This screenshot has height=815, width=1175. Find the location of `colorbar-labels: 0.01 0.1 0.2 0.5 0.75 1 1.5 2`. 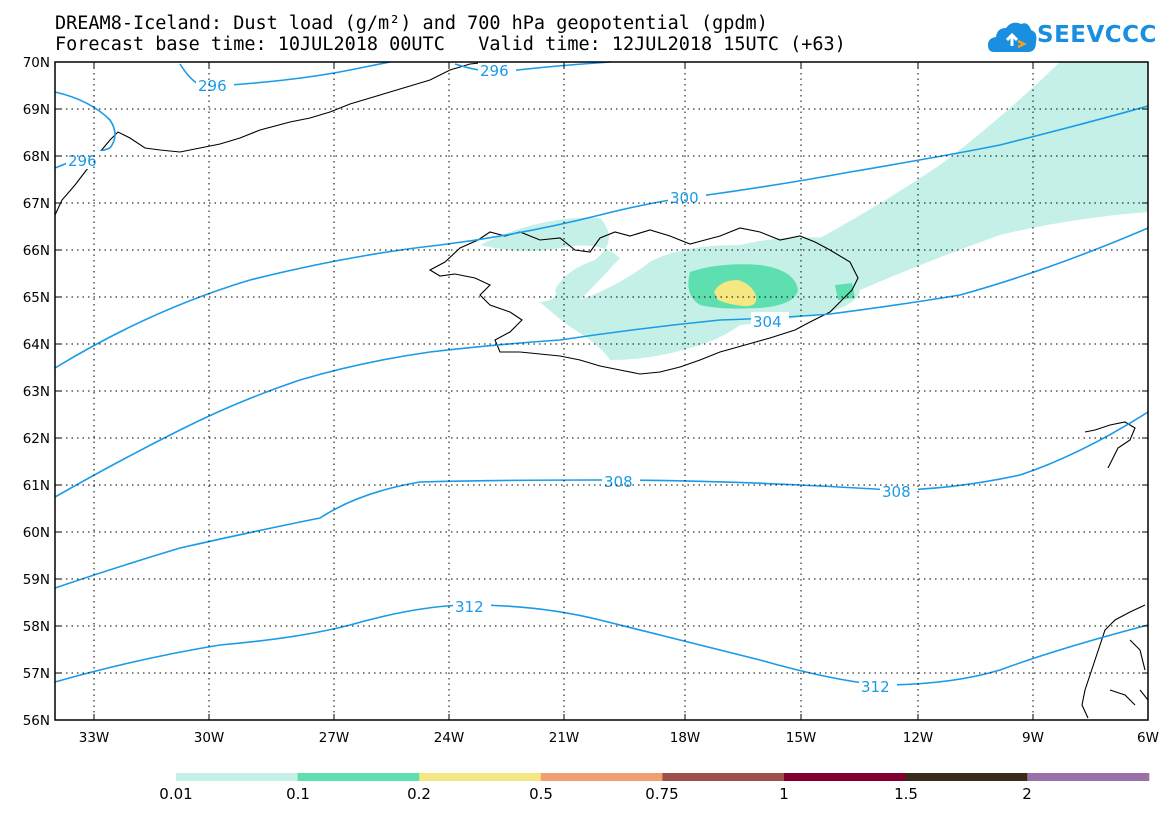

colorbar-labels: 0.01 0.1 0.2 0.5 0.75 1 1.5 2 is located at coordinates (595, 794).